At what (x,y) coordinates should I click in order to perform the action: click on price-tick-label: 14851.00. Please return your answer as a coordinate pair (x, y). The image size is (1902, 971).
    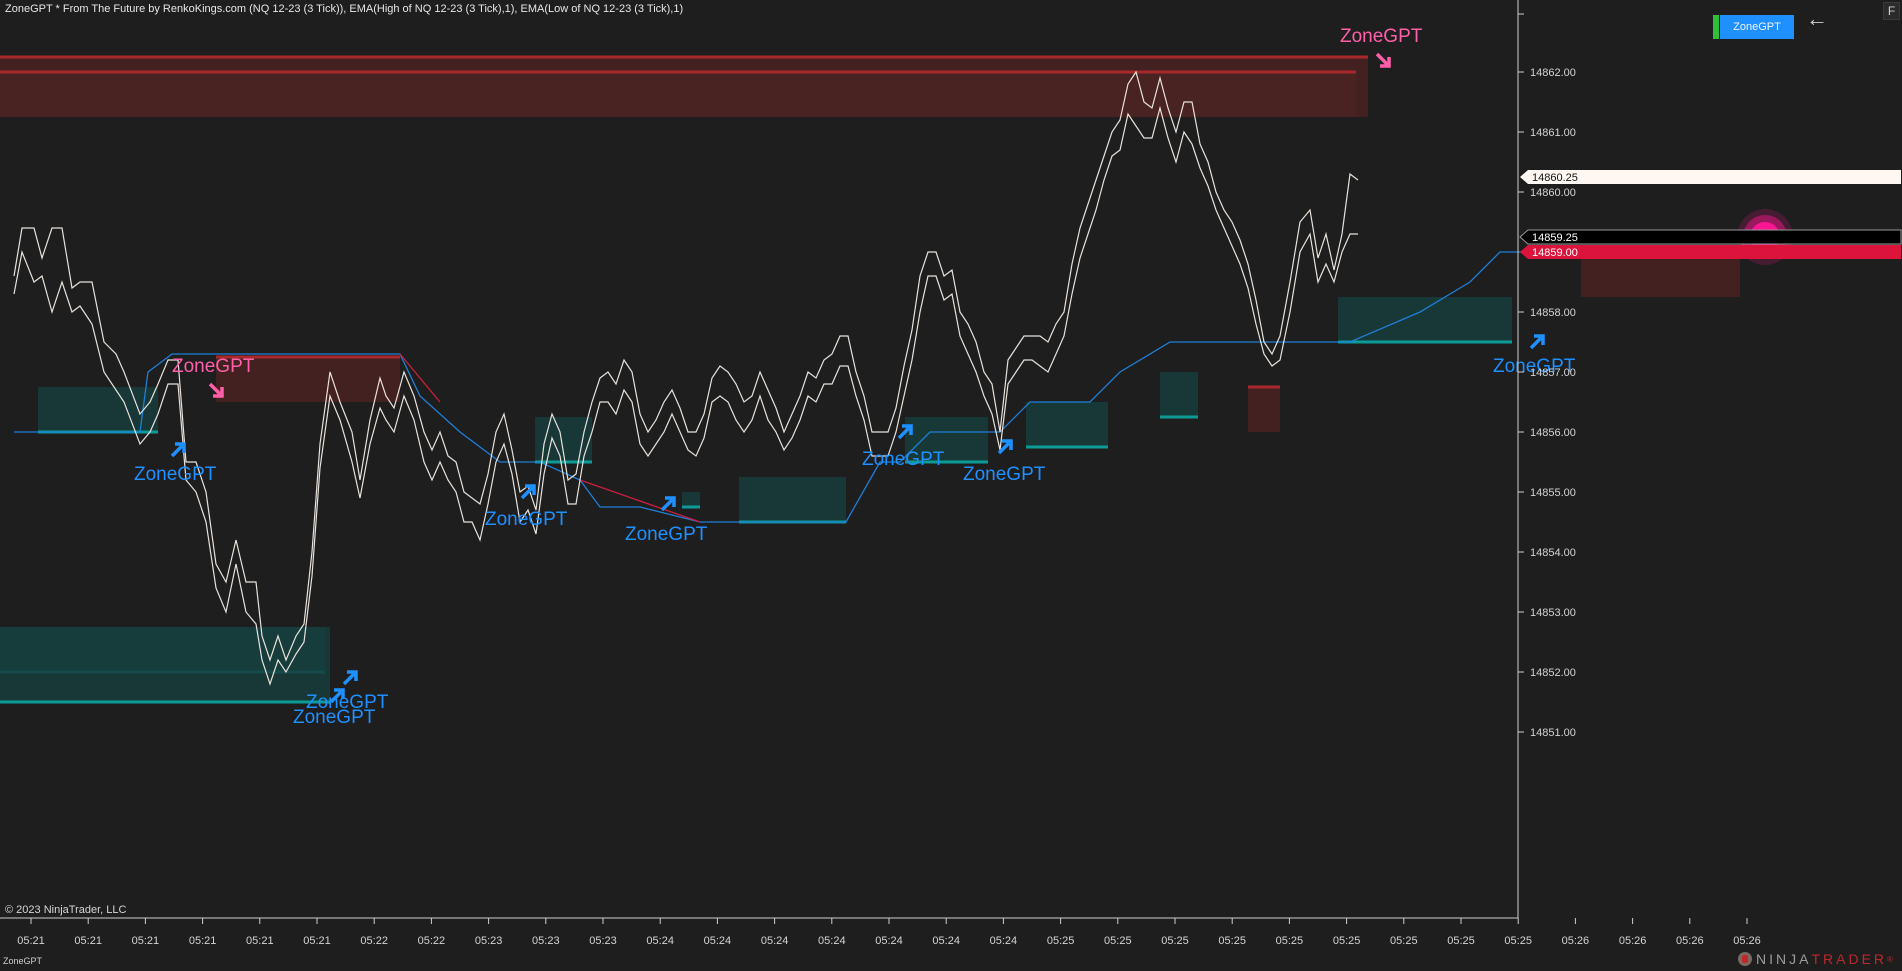
    Looking at the image, I should click on (1553, 733).